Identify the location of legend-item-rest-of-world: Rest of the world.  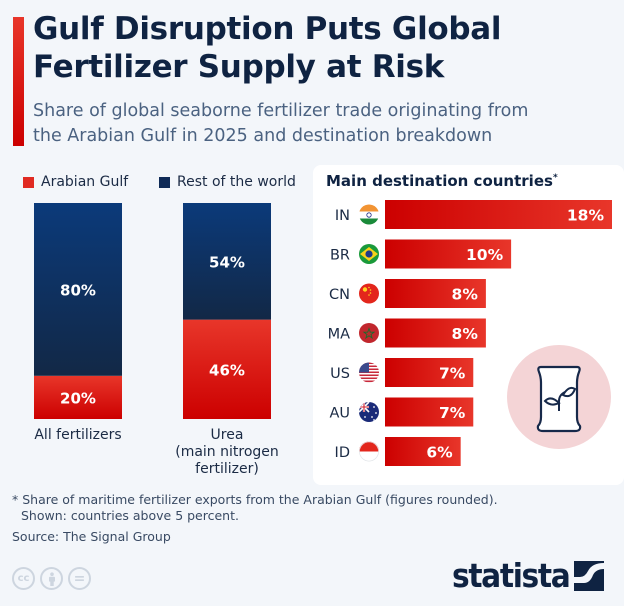
(227, 182).